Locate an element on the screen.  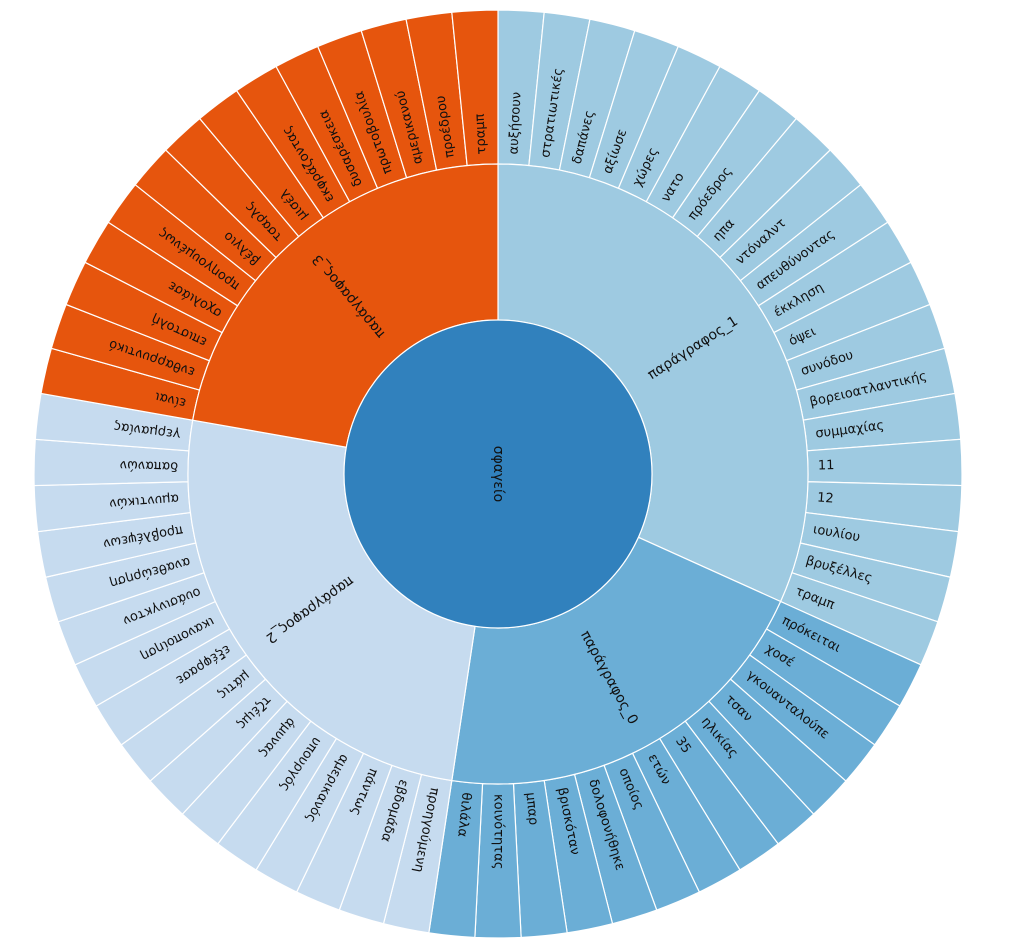
leaf-label: θιλάλα is located at coordinates (463, 815).